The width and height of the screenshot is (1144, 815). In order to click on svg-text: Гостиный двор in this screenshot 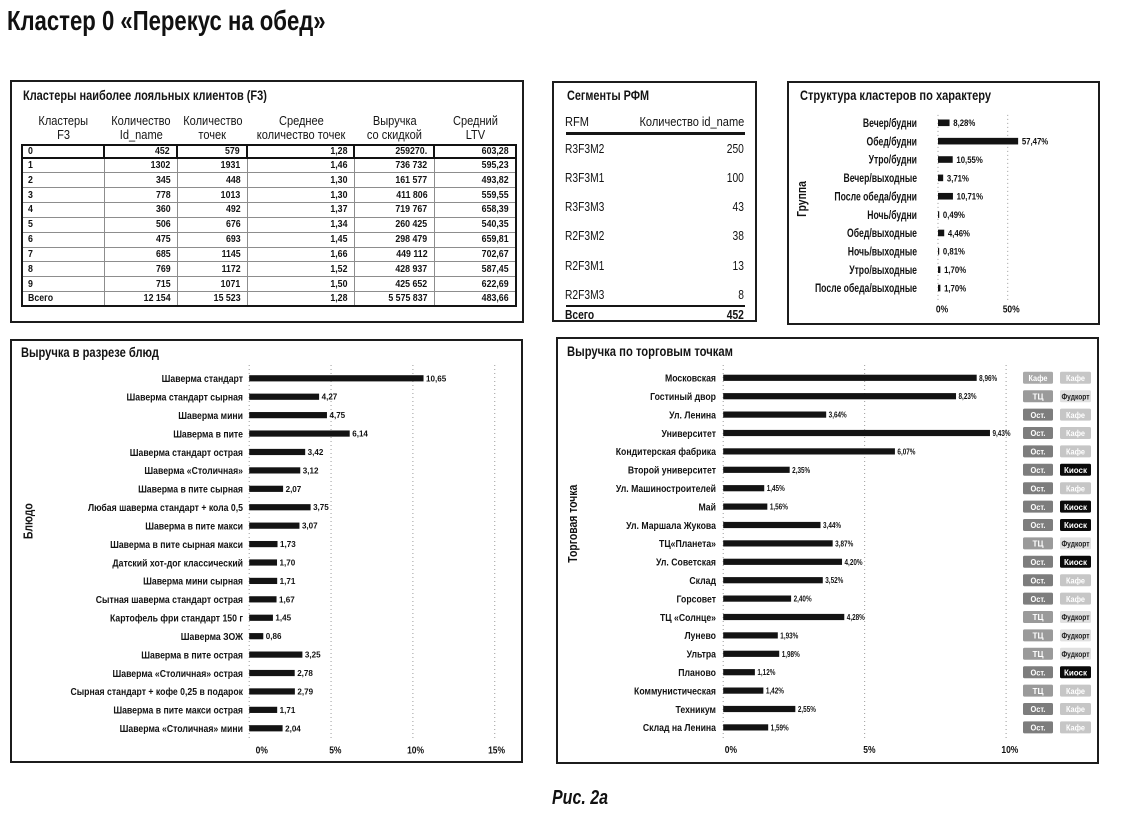, I will do `click(683, 396)`.